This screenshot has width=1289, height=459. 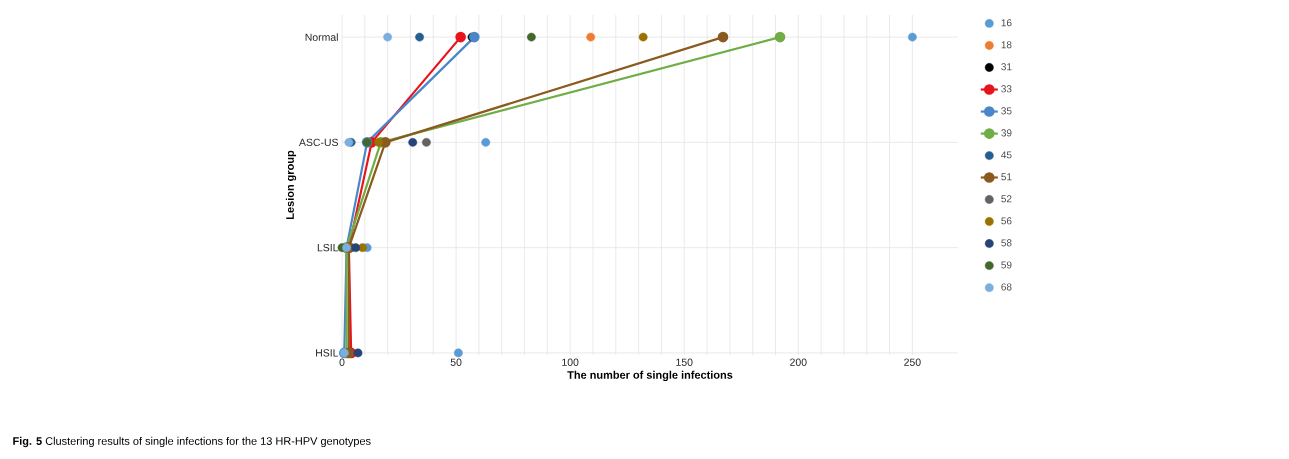 I want to click on x-tick-label: 150, so click(x=684, y=362).